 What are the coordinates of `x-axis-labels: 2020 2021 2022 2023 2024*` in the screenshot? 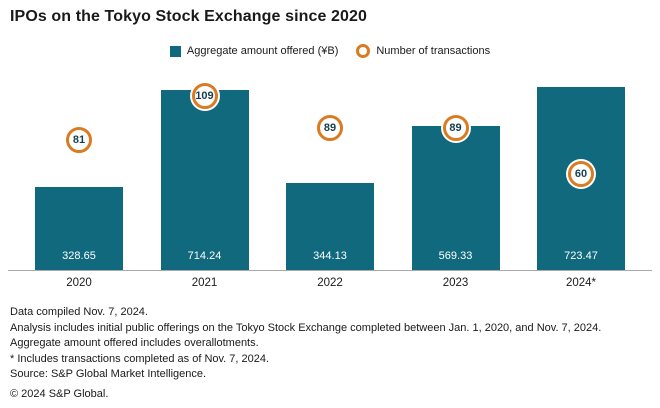 It's located at (330, 283).